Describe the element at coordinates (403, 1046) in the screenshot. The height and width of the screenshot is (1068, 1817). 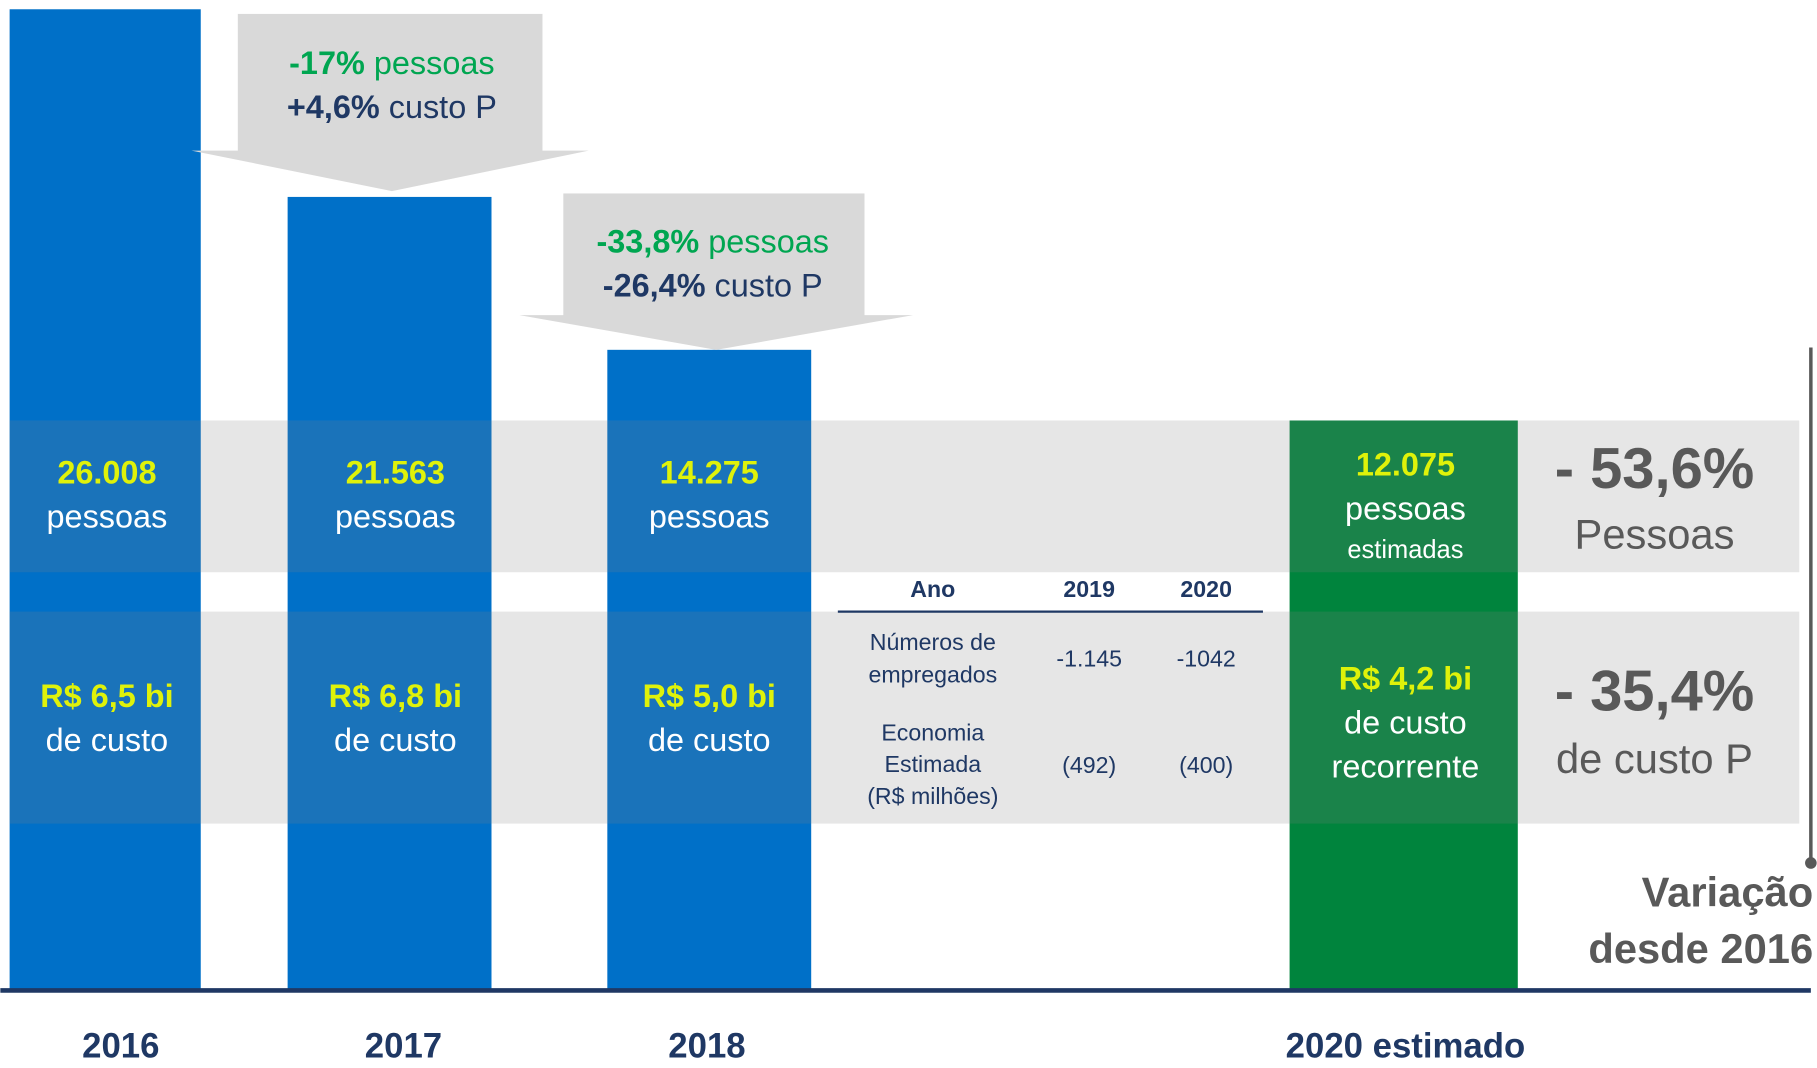
I see `year: 2017` at that location.